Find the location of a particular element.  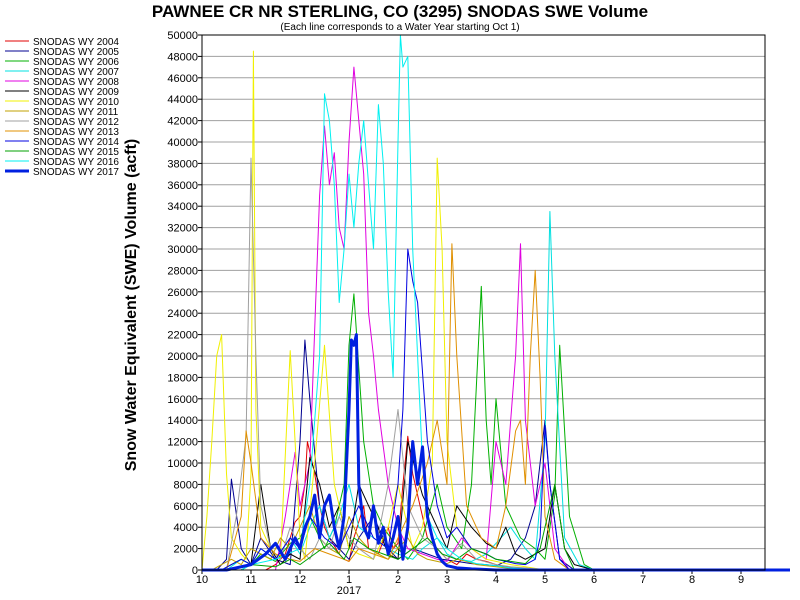

y-tick-label: 16000 is located at coordinates (182, 400).